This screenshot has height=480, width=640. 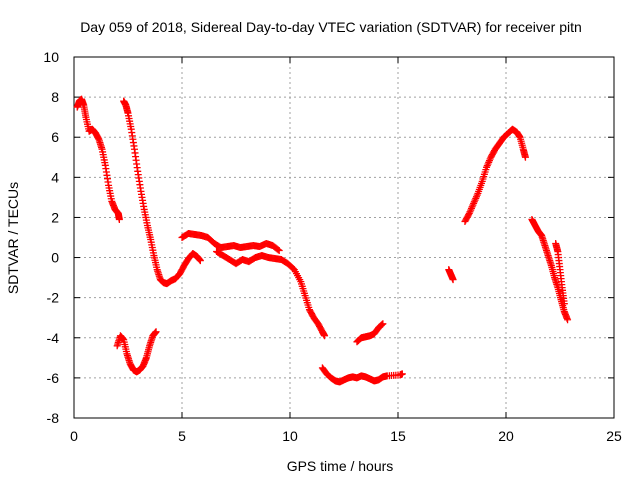 What do you see at coordinates (55, 177) in the screenshot?
I see `y-tick-label: 4` at bounding box center [55, 177].